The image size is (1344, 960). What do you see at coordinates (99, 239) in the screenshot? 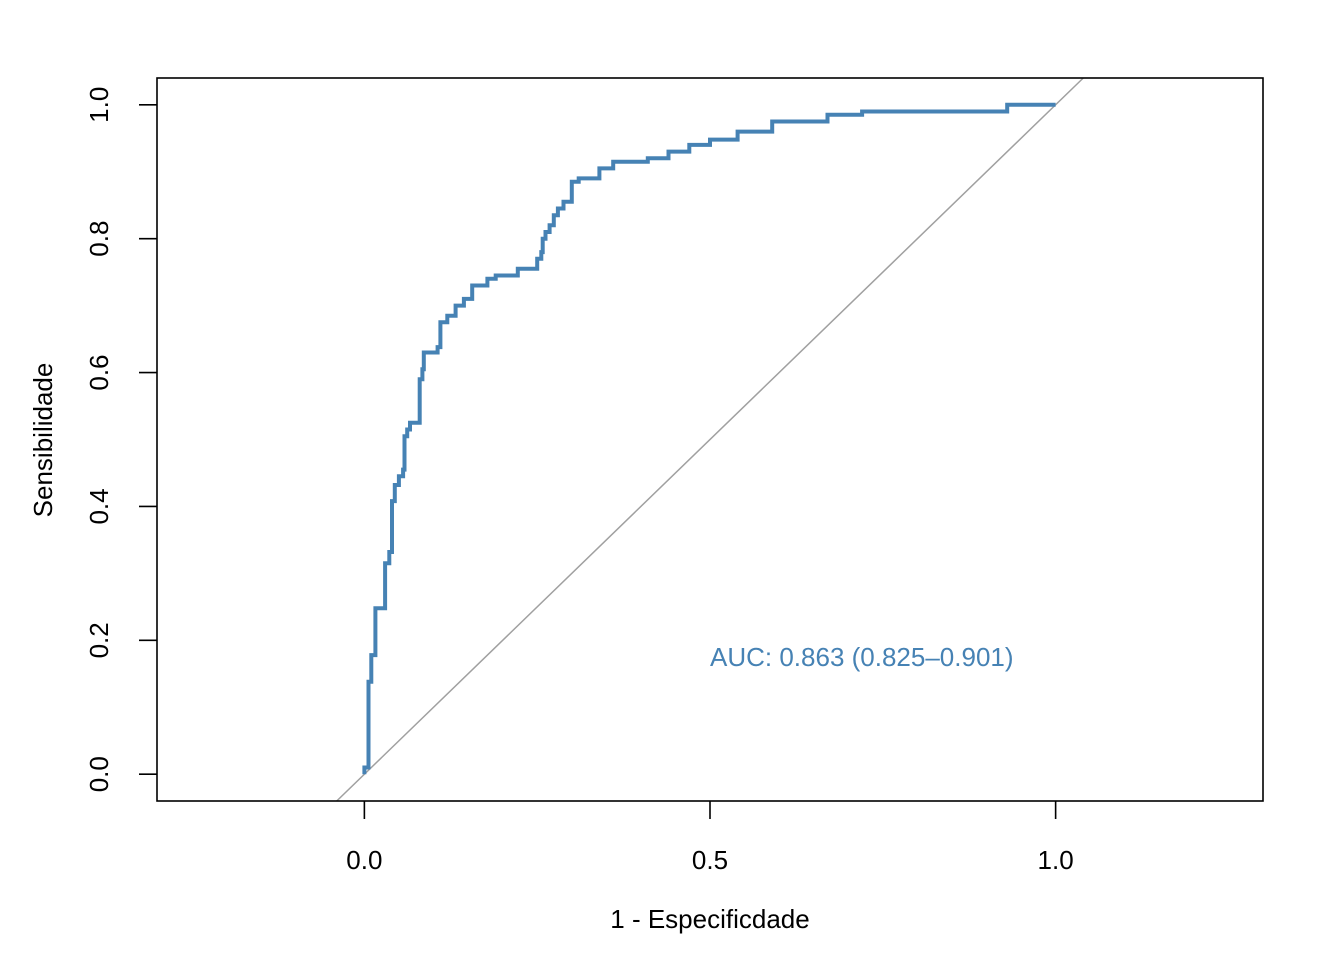
I see `y-tick-label: 0.8` at bounding box center [99, 239].